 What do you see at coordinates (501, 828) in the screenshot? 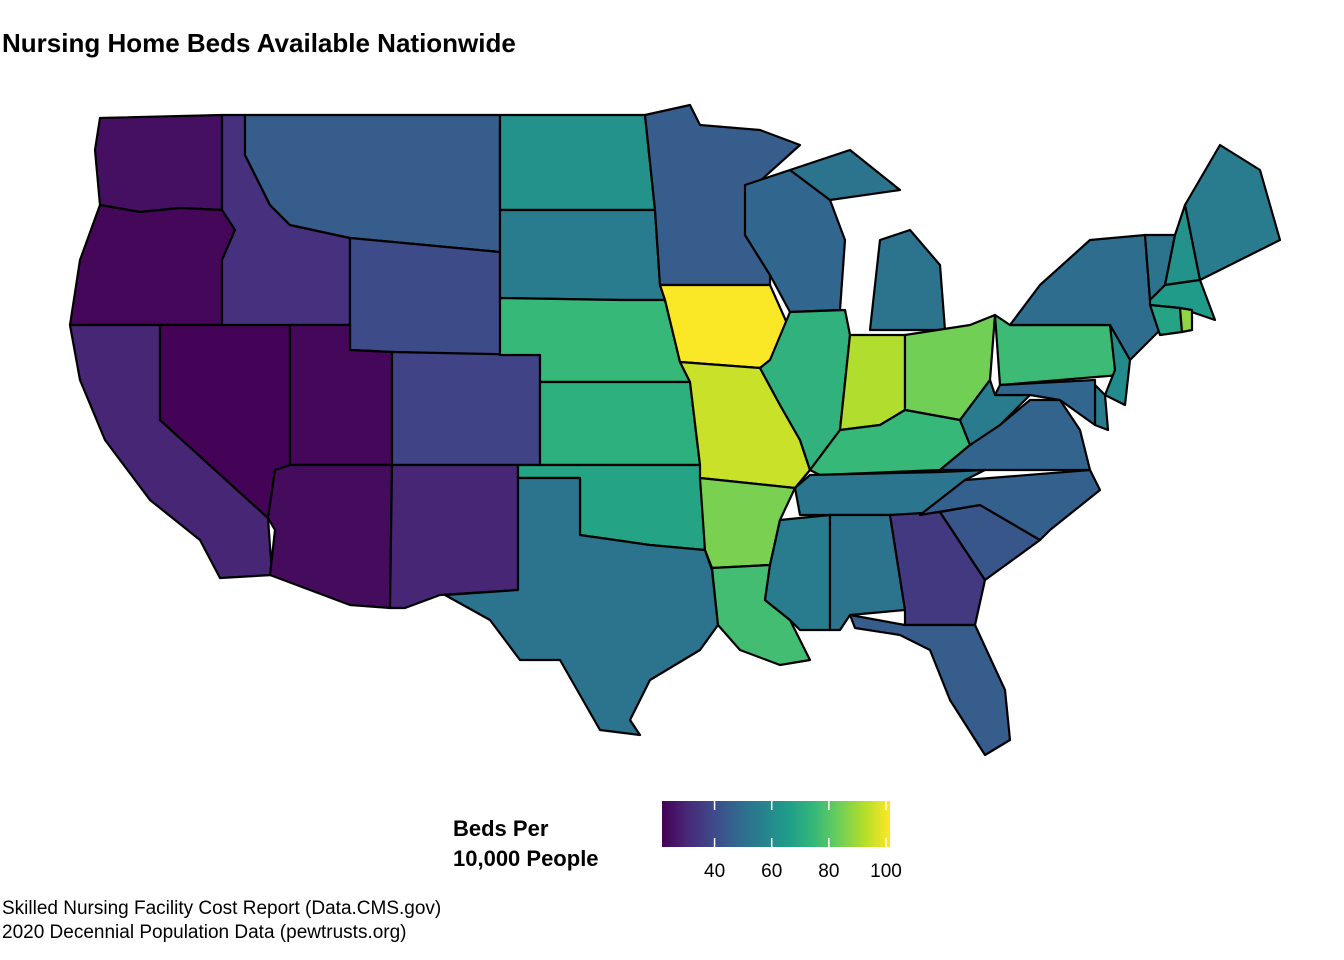
I see `legend-title: Beds Per` at bounding box center [501, 828].